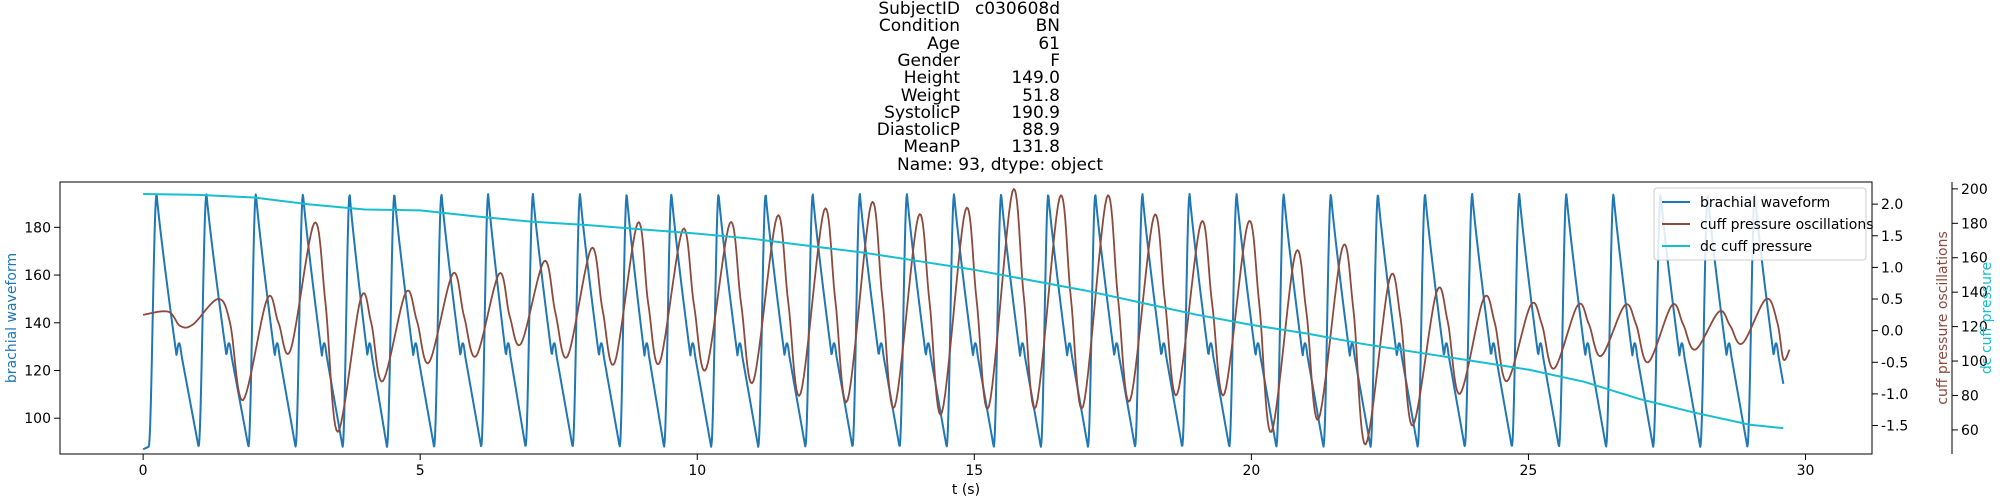 This screenshot has width=2000, height=500. Describe the element at coordinates (1000, 43) in the screenshot. I see `title-row: Age 61` at that location.